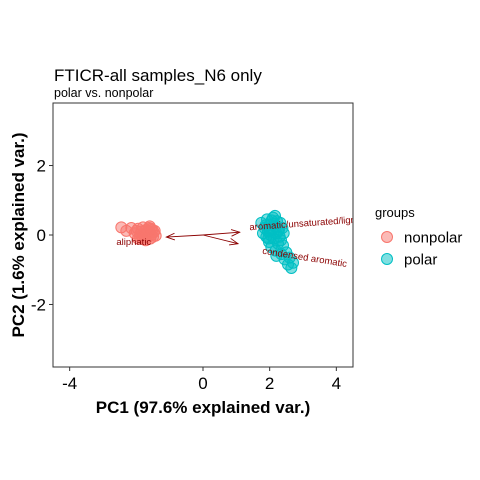 The height and width of the screenshot is (480, 480). I want to click on legend-label-polar: polar, so click(420, 260).